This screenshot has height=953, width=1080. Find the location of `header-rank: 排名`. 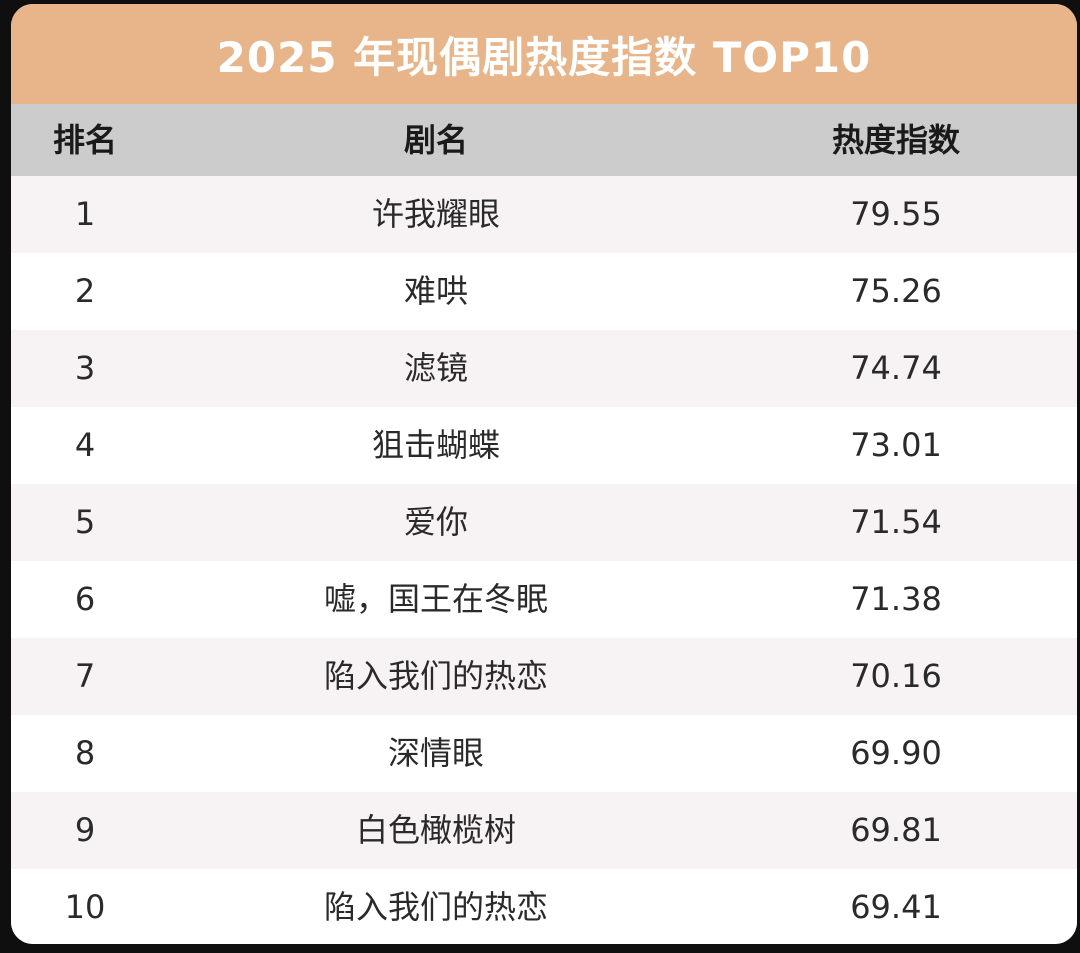

header-rank: 排名 is located at coordinates (84, 140).